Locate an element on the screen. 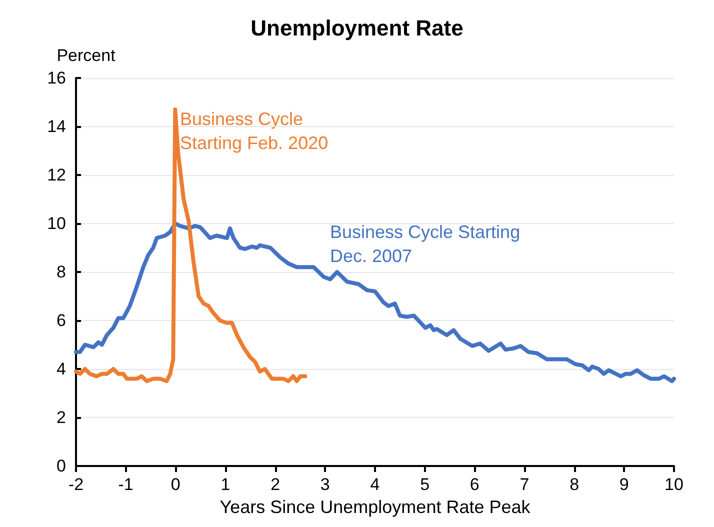 This screenshot has height=527, width=714. x-tick-label: 9 is located at coordinates (624, 484).